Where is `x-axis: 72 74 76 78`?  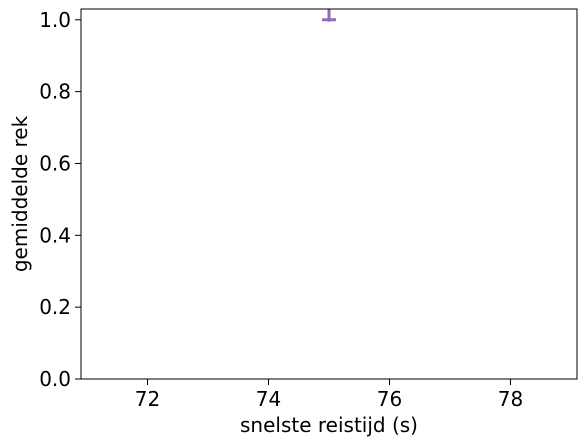 x-axis: 72 74 76 78 is located at coordinates (329, 395).